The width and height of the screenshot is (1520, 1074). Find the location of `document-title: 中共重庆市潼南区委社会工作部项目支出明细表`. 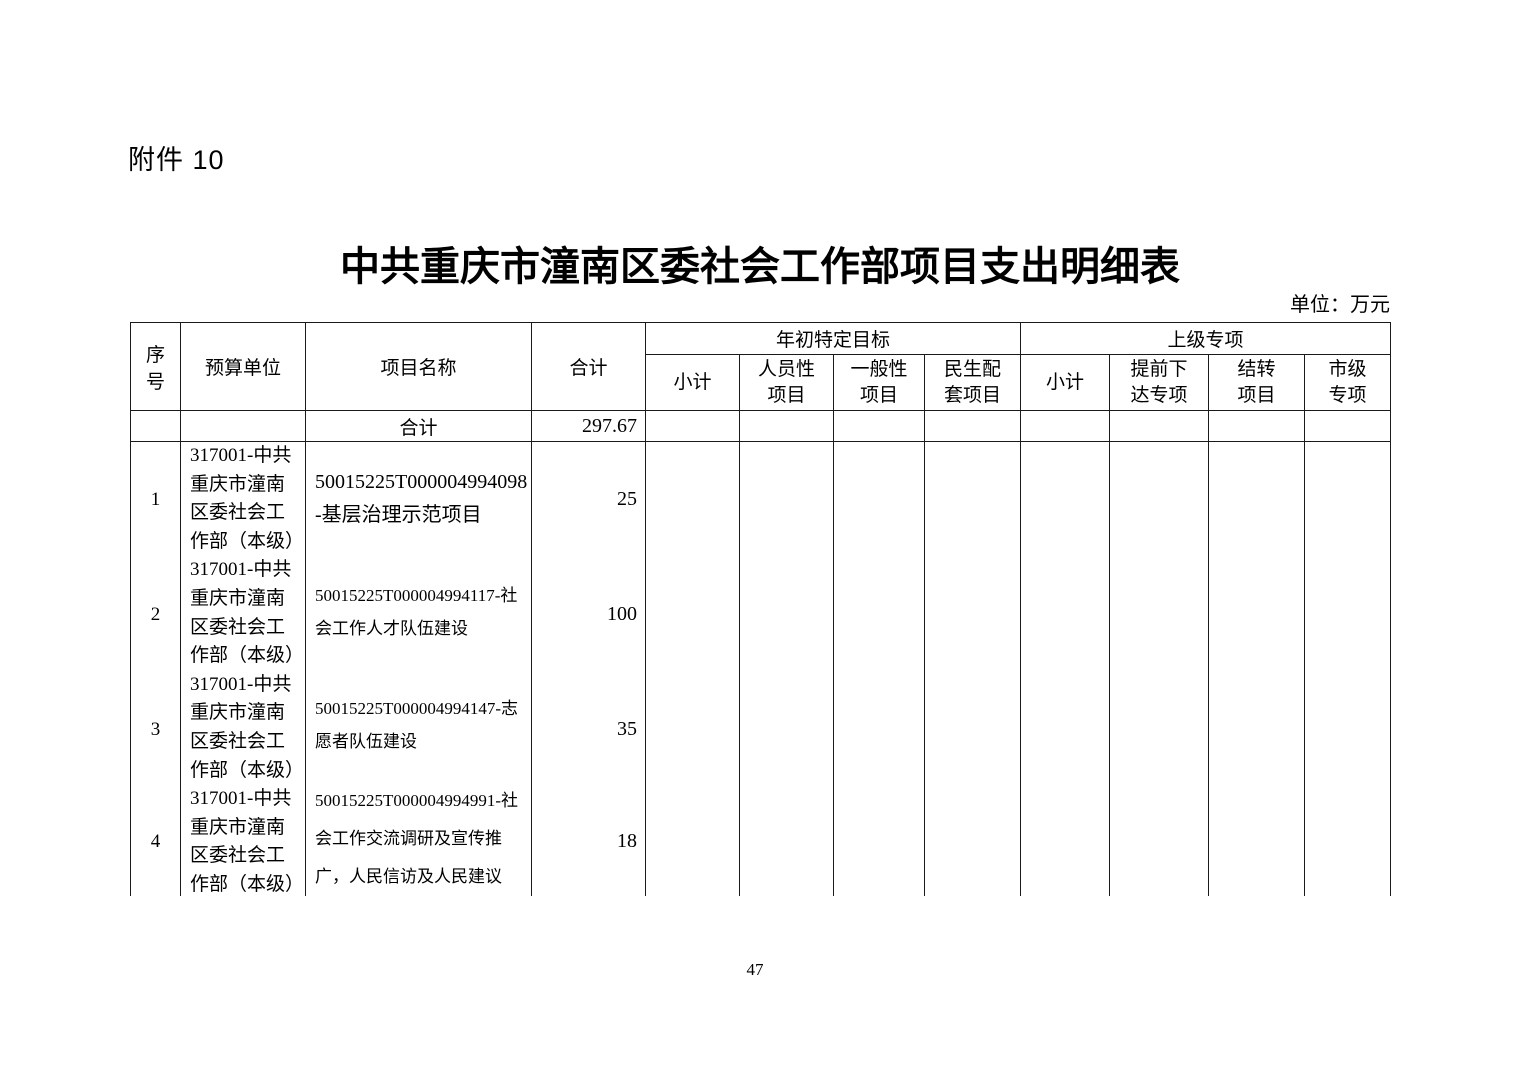

document-title: 中共重庆市潼南区委社会工作部项目支出明细表 is located at coordinates (760, 266).